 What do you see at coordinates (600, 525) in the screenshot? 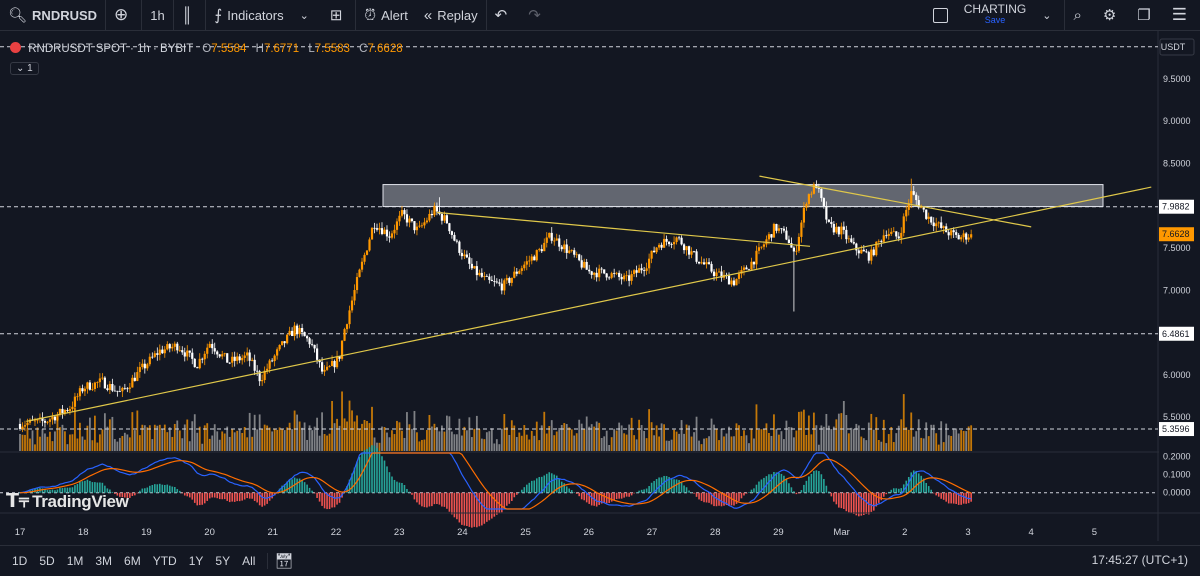
I see `time-axis: 17 18 19 20 21 22 23 24 25 26 27 28 29 Mar 2 3 4 5` at bounding box center [600, 525].